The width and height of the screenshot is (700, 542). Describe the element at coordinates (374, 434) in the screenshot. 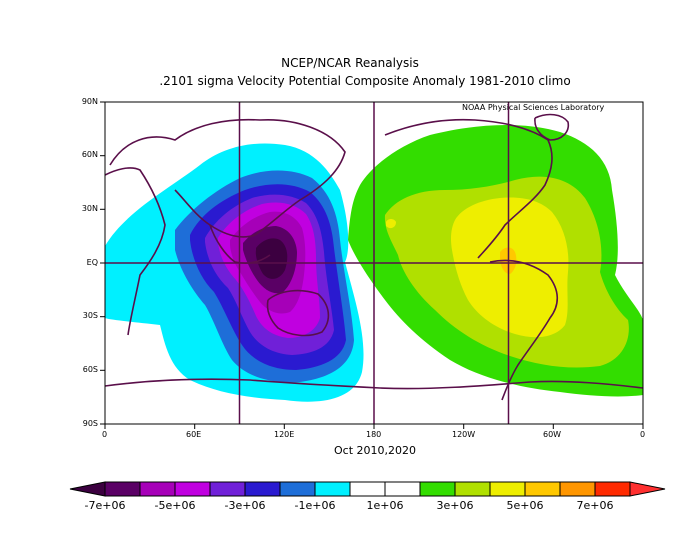

I see `x-tick-label: 180` at that location.